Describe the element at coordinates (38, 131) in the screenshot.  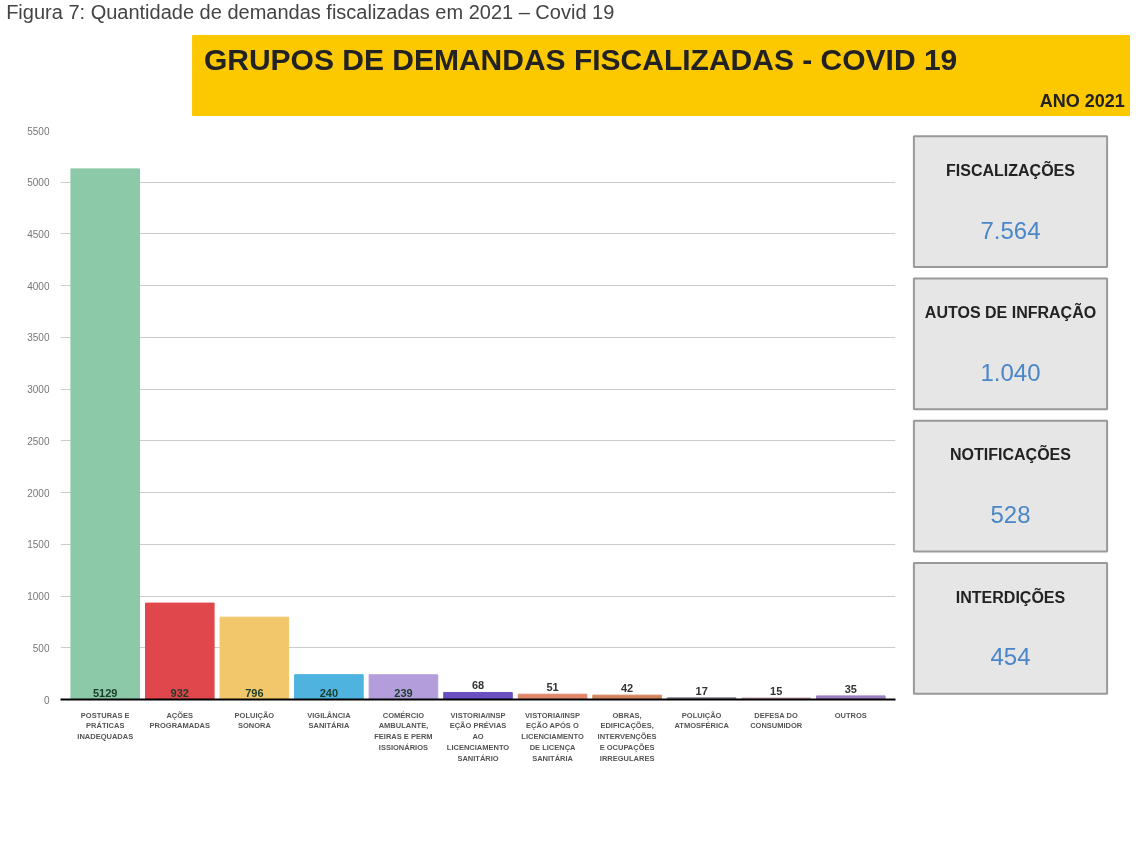
I see `y-tick-label: 5500` at that location.